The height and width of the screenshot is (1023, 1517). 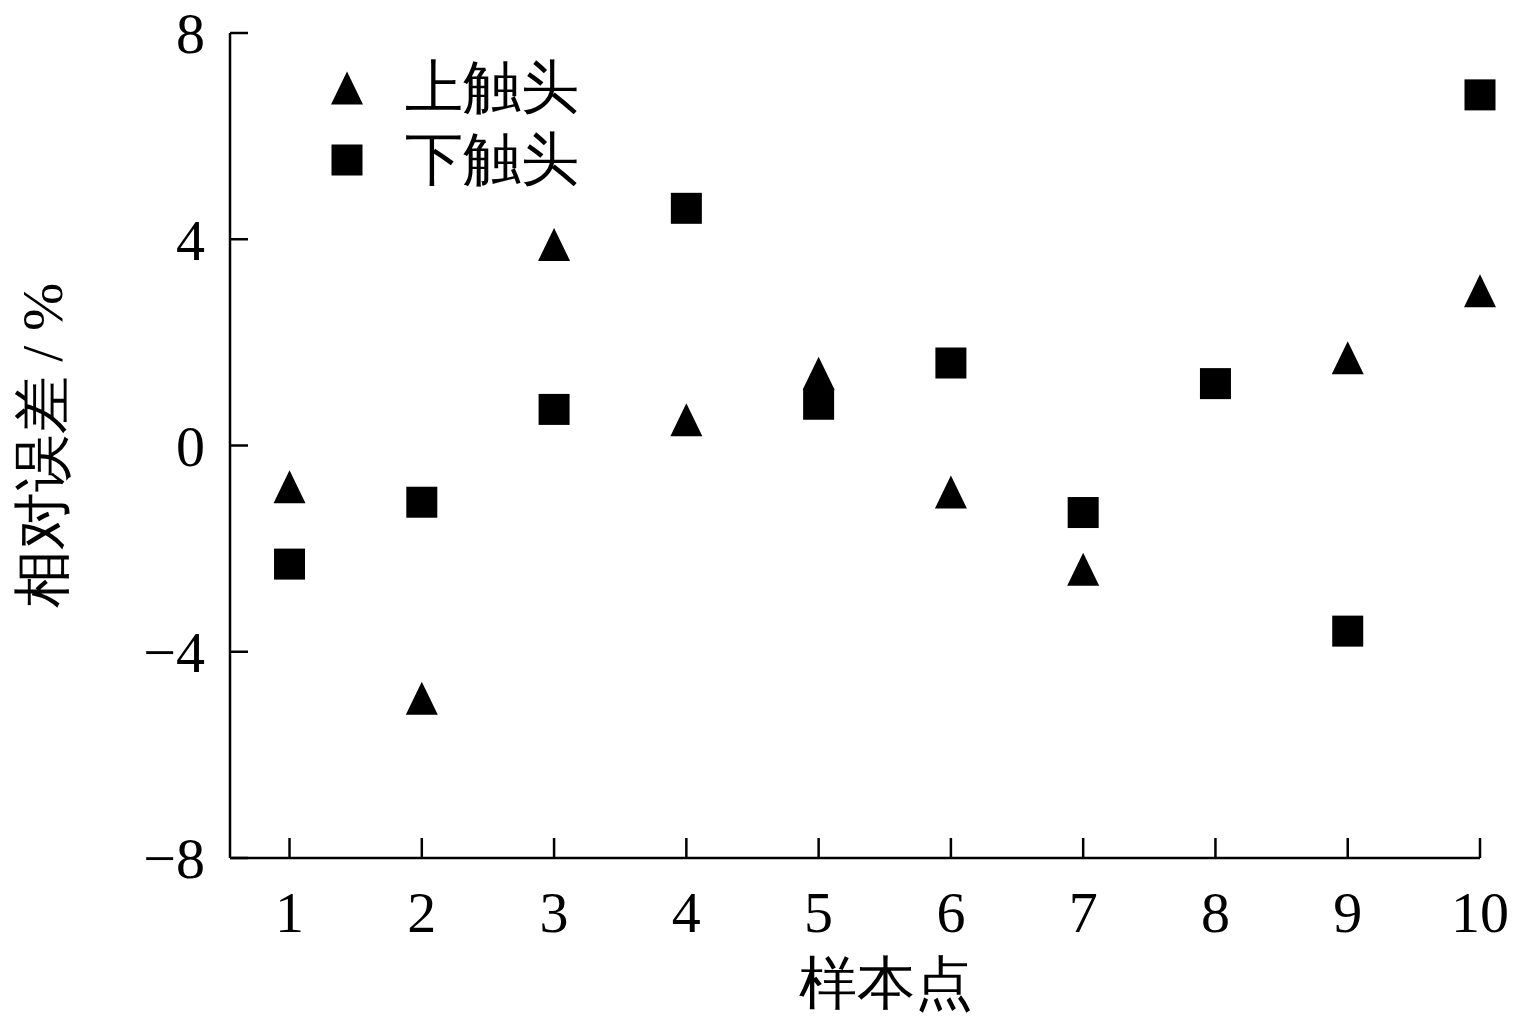 What do you see at coordinates (686, 912) in the screenshot?
I see `x-tick-label: 4` at bounding box center [686, 912].